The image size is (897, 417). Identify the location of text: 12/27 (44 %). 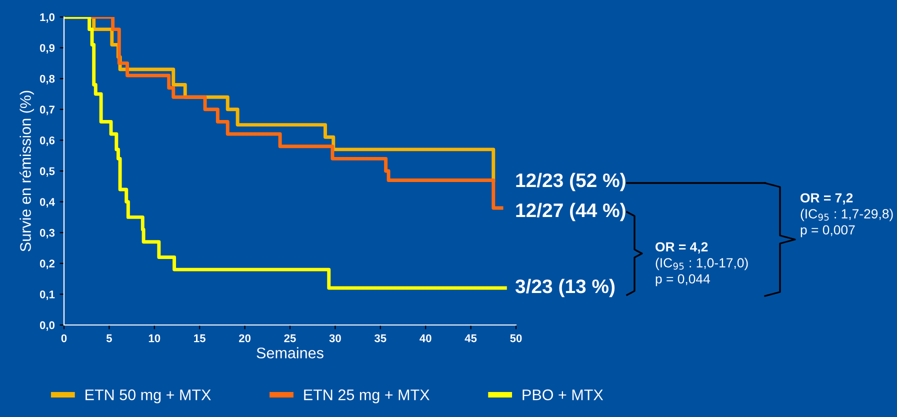
(571, 212).